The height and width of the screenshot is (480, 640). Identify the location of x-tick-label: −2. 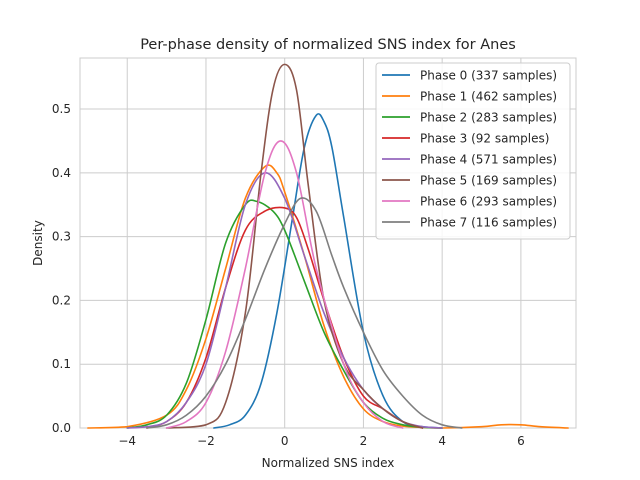
(206, 441).